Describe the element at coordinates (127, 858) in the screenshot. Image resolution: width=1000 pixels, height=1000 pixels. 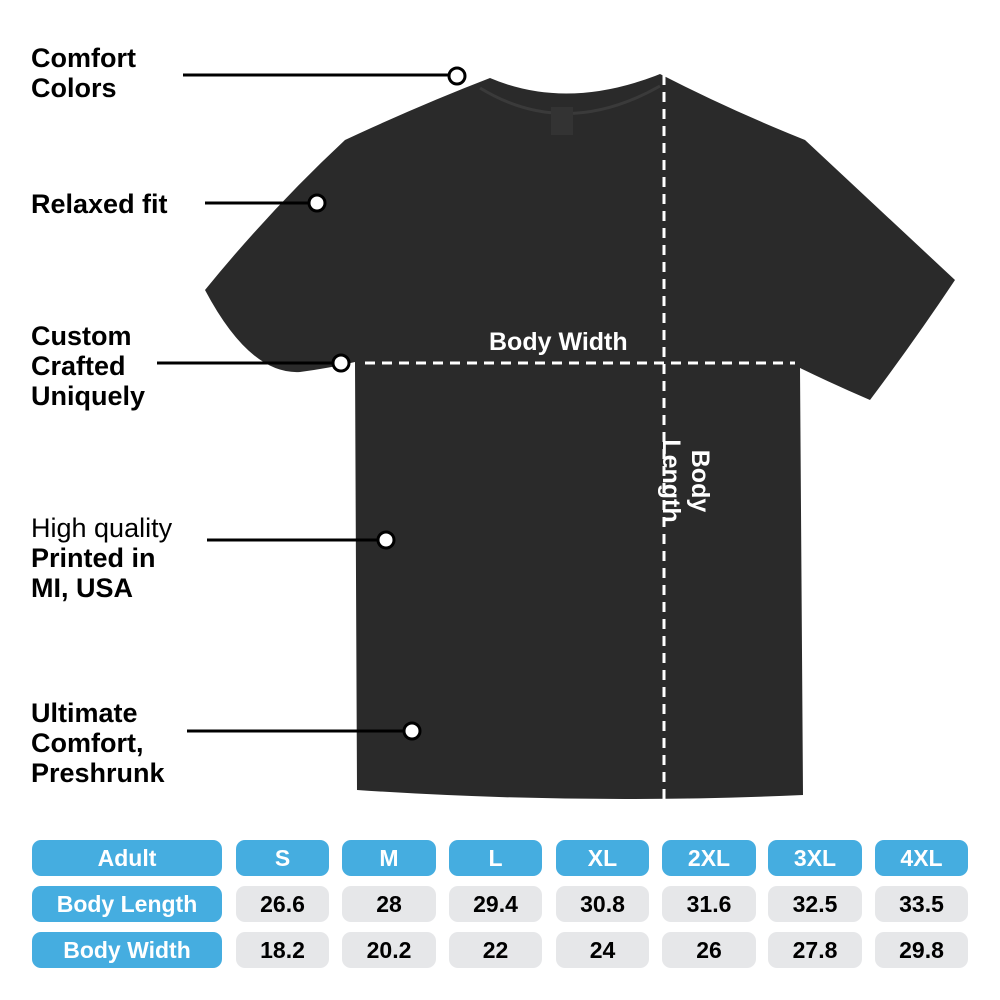
I see `adult-header-cell: Adult` at that location.